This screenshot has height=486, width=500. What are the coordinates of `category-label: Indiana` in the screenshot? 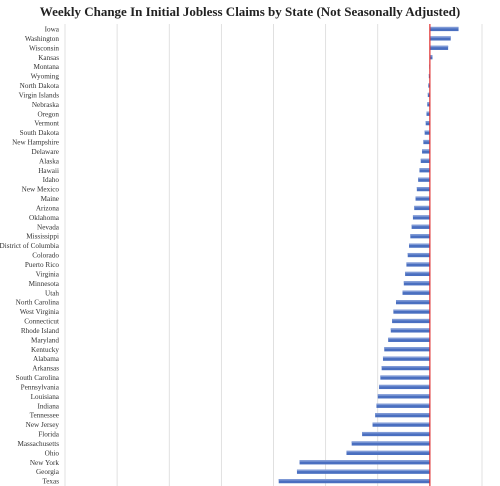 It's located at (48, 406).